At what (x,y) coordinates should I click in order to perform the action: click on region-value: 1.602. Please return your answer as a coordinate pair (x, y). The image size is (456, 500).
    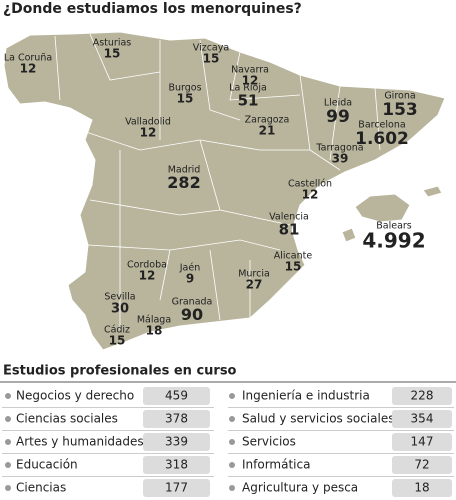
    Looking at the image, I should click on (382, 139).